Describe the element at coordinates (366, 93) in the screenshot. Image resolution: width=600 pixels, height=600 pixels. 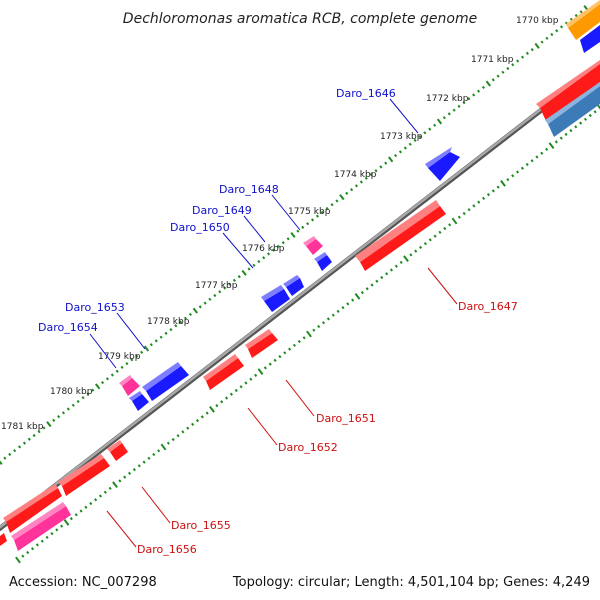
I see `gene-label: Daro_1646` at that location.